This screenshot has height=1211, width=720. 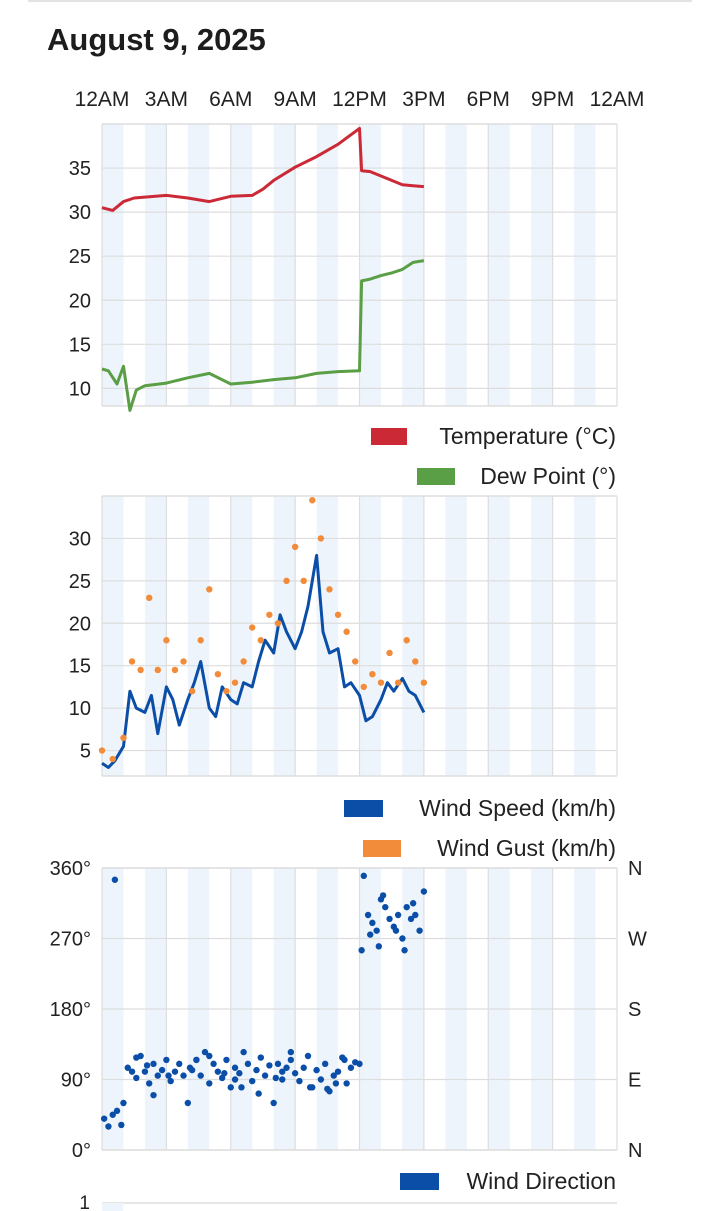 I want to click on legend-wind-speed: Wind Speed (km/h), so click(x=480, y=808).